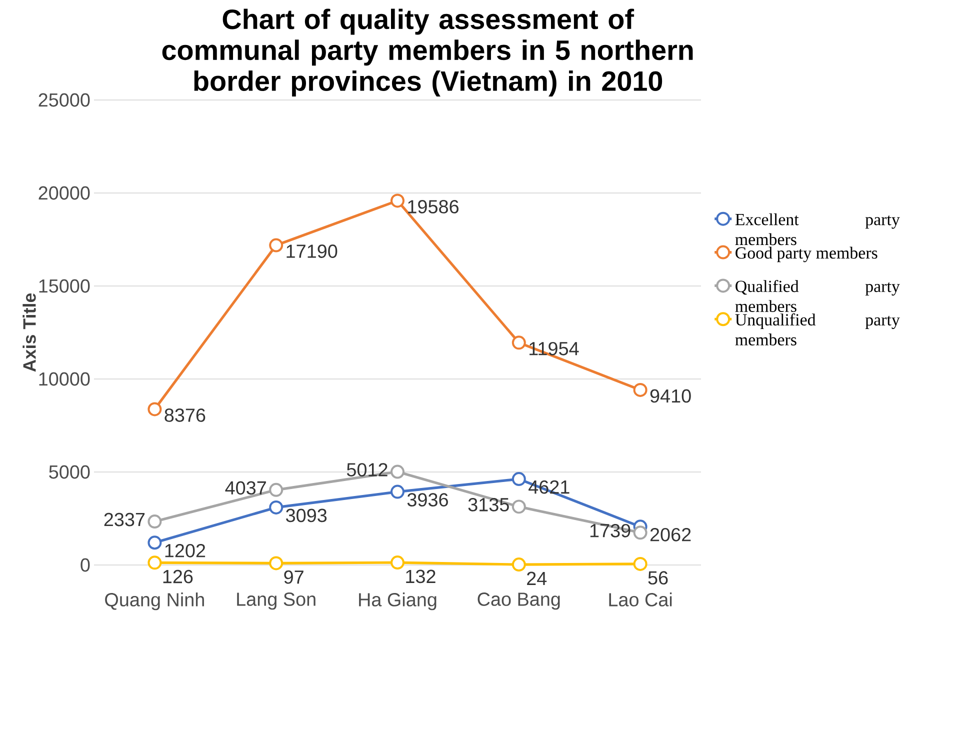 This screenshot has width=957, height=729. I want to click on data-label: 2062, so click(670, 535).